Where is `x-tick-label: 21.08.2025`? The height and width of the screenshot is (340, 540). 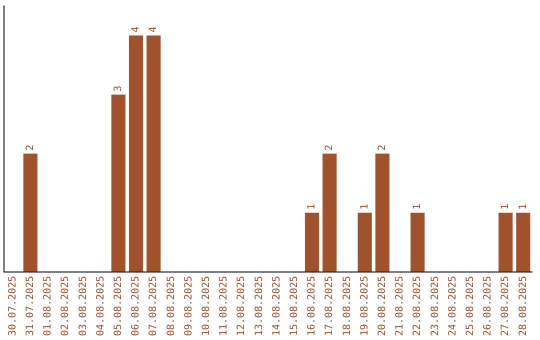 x-tick-label: 21.08.2025 is located at coordinates (400, 306).